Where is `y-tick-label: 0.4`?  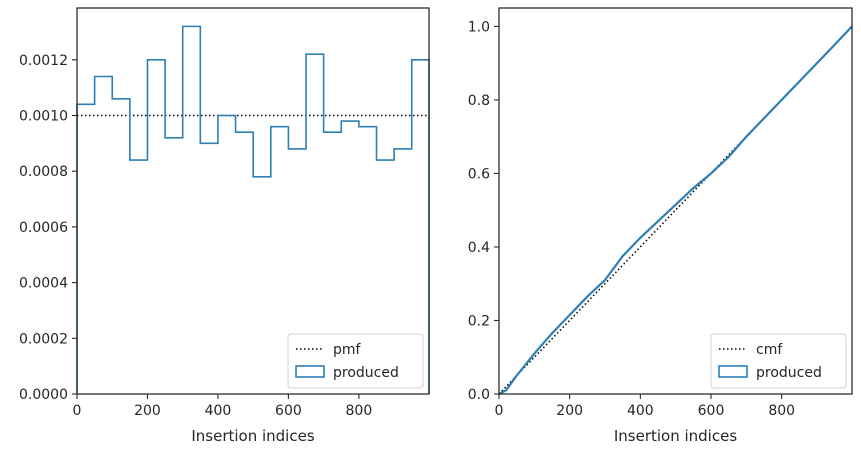
y-tick-label: 0.4 is located at coordinates (479, 248).